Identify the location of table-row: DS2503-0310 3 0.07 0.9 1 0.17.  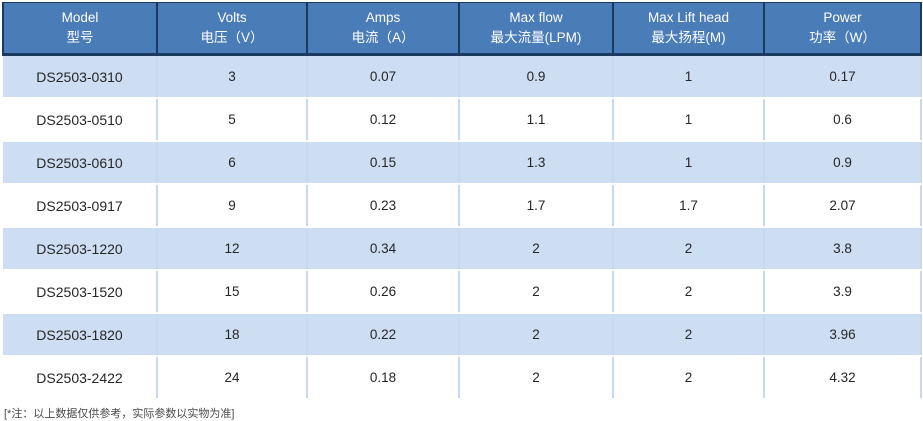
(462, 76).